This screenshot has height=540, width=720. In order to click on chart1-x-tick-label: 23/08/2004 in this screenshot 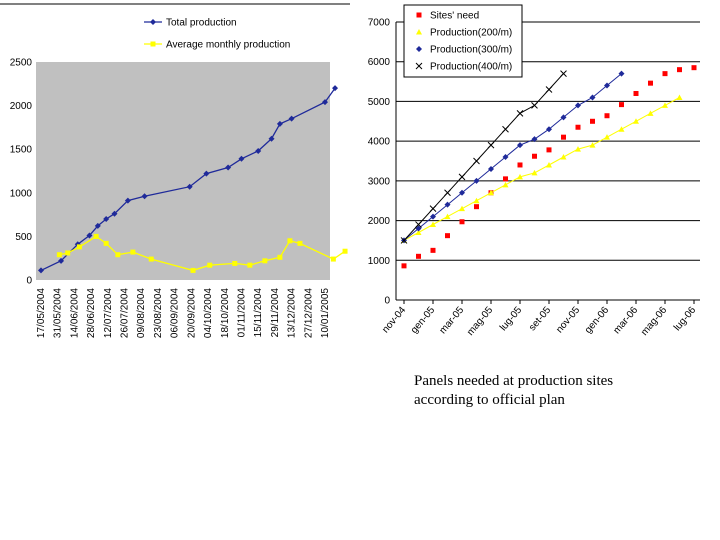, I will do `click(158, 313)`.